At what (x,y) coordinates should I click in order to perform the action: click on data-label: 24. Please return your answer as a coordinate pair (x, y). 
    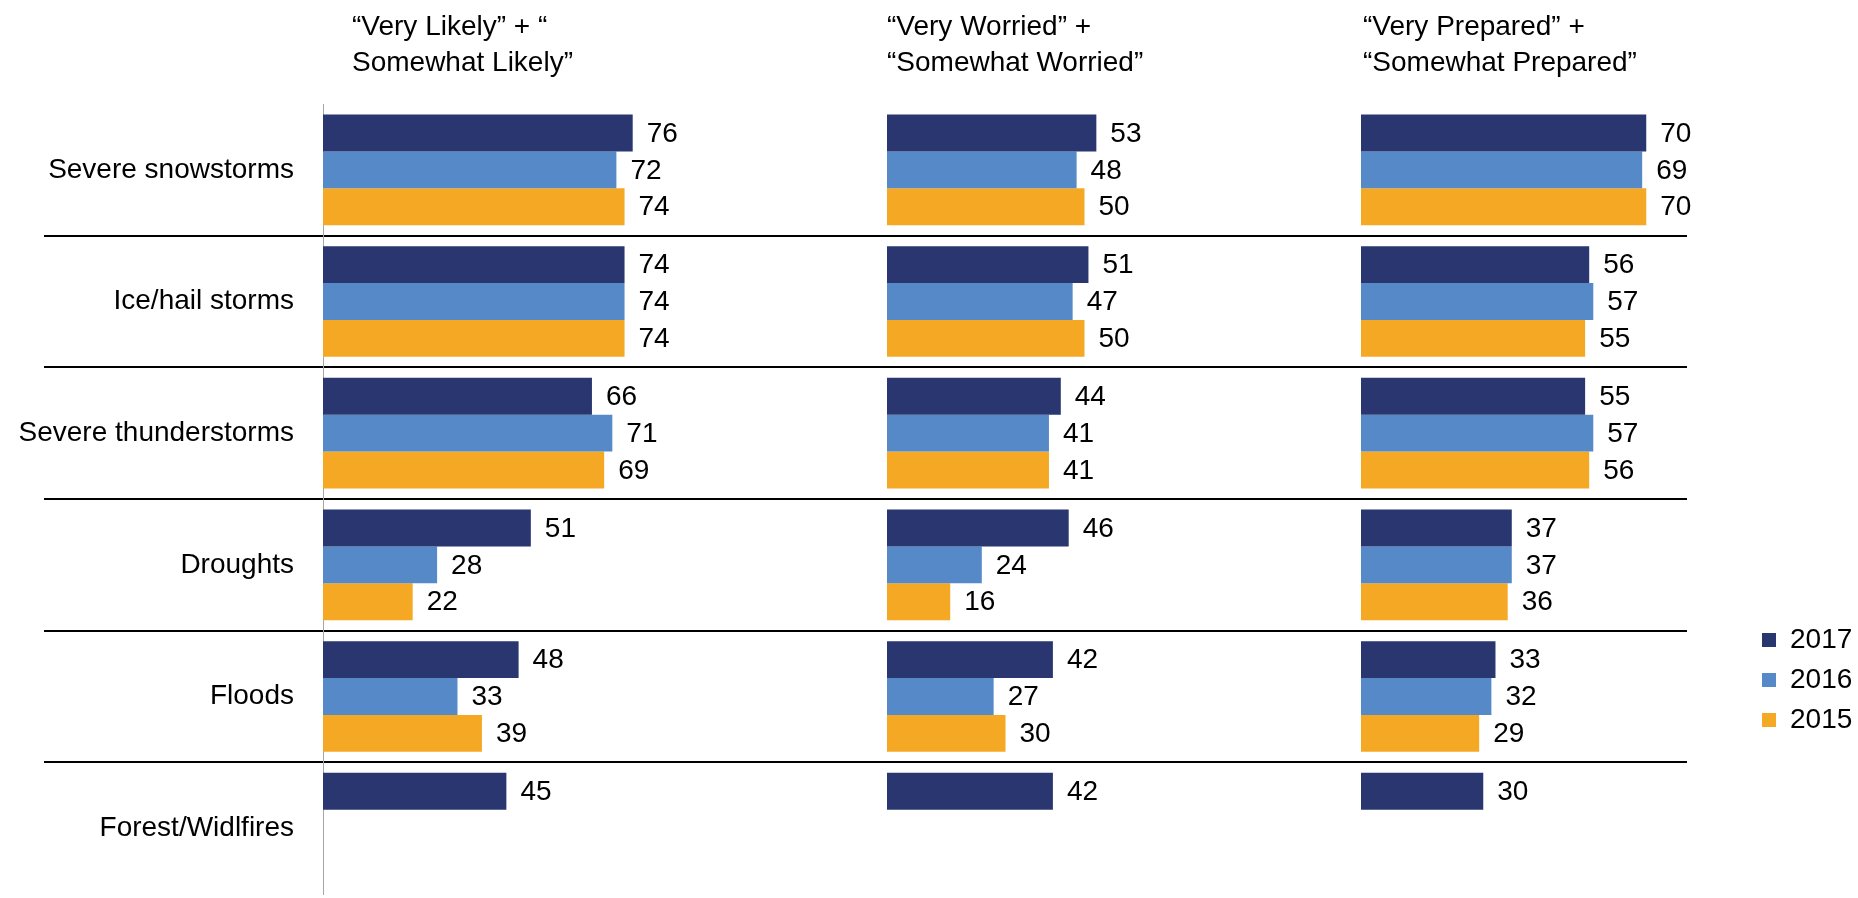
    Looking at the image, I should click on (1011, 564).